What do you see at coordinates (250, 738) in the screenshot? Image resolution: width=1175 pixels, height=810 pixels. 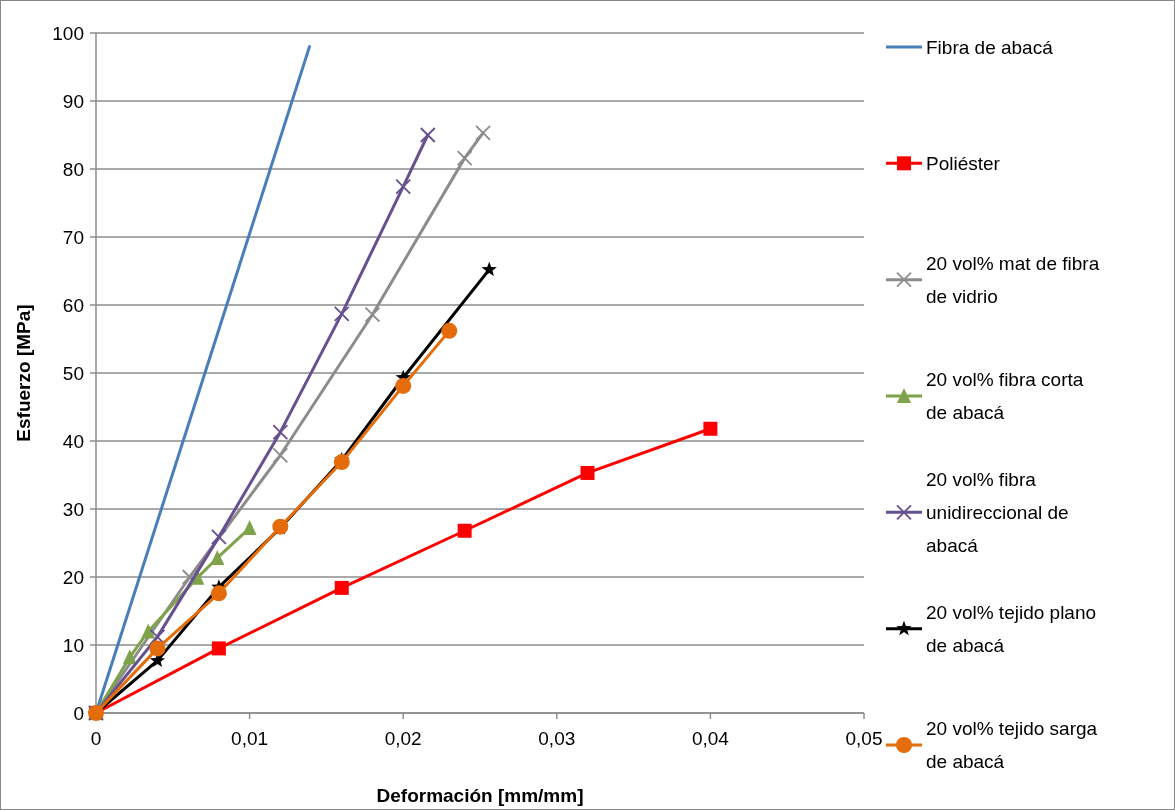 I see `x-tick-label: 0,01` at bounding box center [250, 738].